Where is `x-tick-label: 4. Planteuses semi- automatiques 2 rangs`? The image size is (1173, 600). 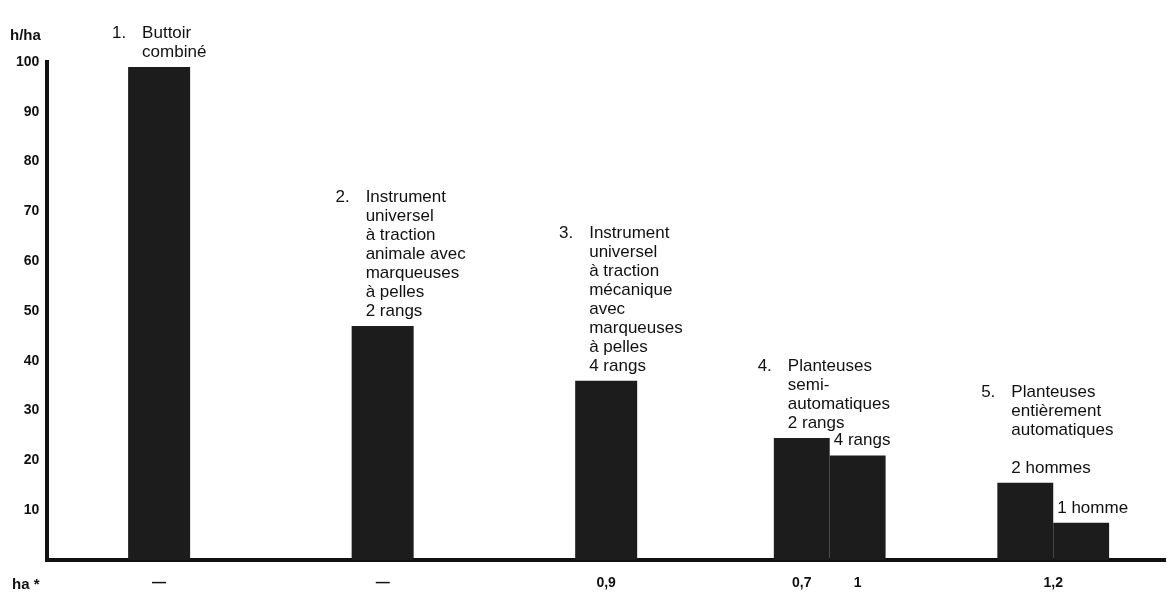 x-tick-label: 4. Planteuses semi- automatiques 2 rangs is located at coordinates (823, 393).